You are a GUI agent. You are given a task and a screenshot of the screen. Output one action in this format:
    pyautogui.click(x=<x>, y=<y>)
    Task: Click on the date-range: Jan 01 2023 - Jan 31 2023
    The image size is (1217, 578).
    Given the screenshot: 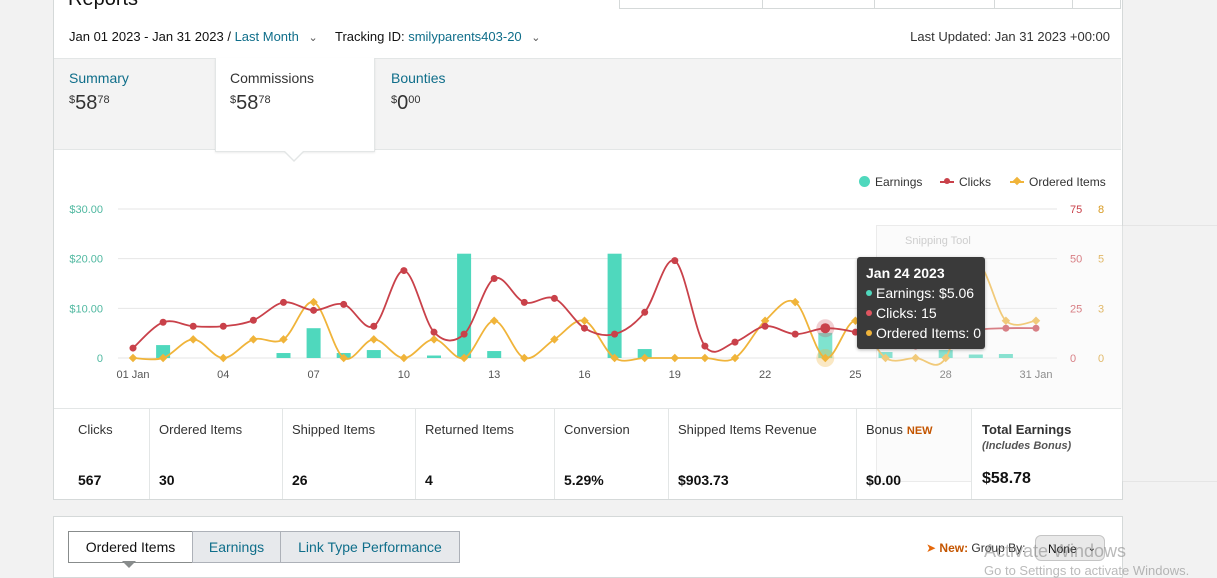 What is the action you would take?
    pyautogui.click(x=146, y=36)
    